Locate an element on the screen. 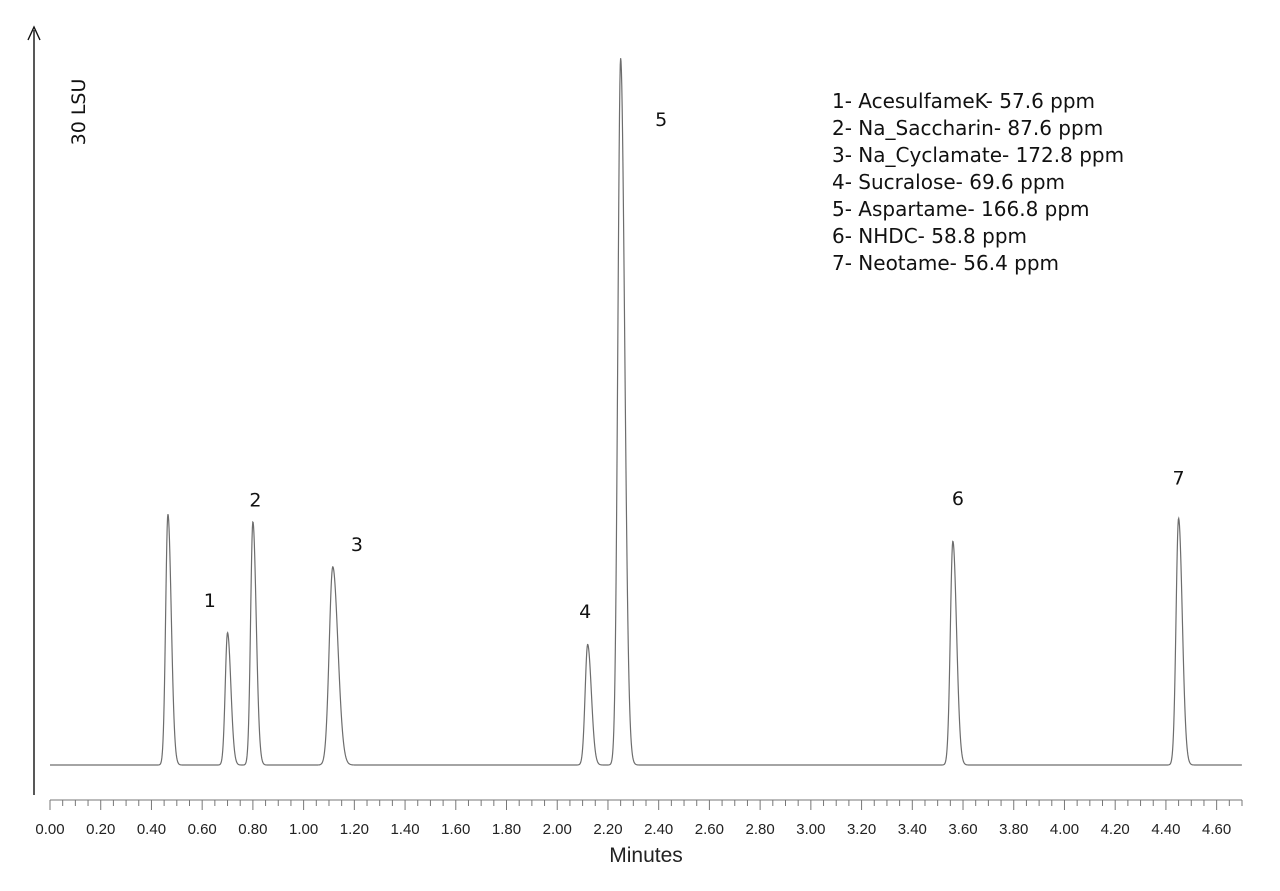 This screenshot has height=891, width=1280. peak-label-3: 3 is located at coordinates (357, 545).